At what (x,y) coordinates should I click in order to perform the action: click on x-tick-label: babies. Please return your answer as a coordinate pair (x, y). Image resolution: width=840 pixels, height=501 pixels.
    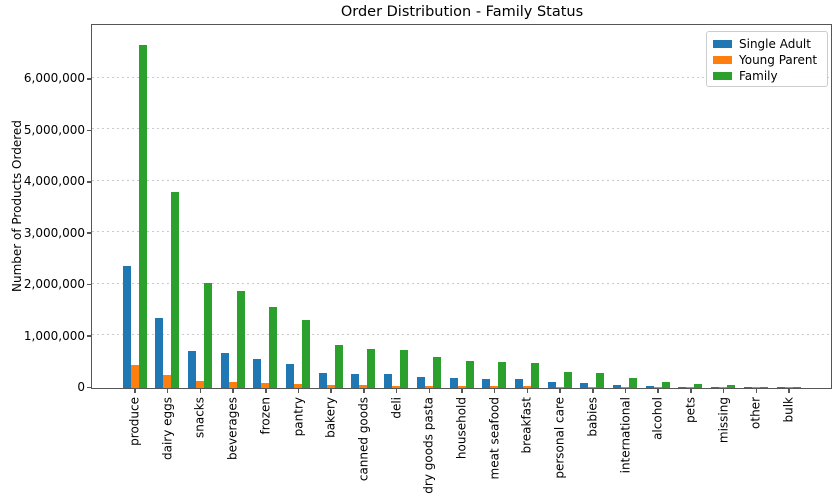
    Looking at the image, I should click on (592, 416).